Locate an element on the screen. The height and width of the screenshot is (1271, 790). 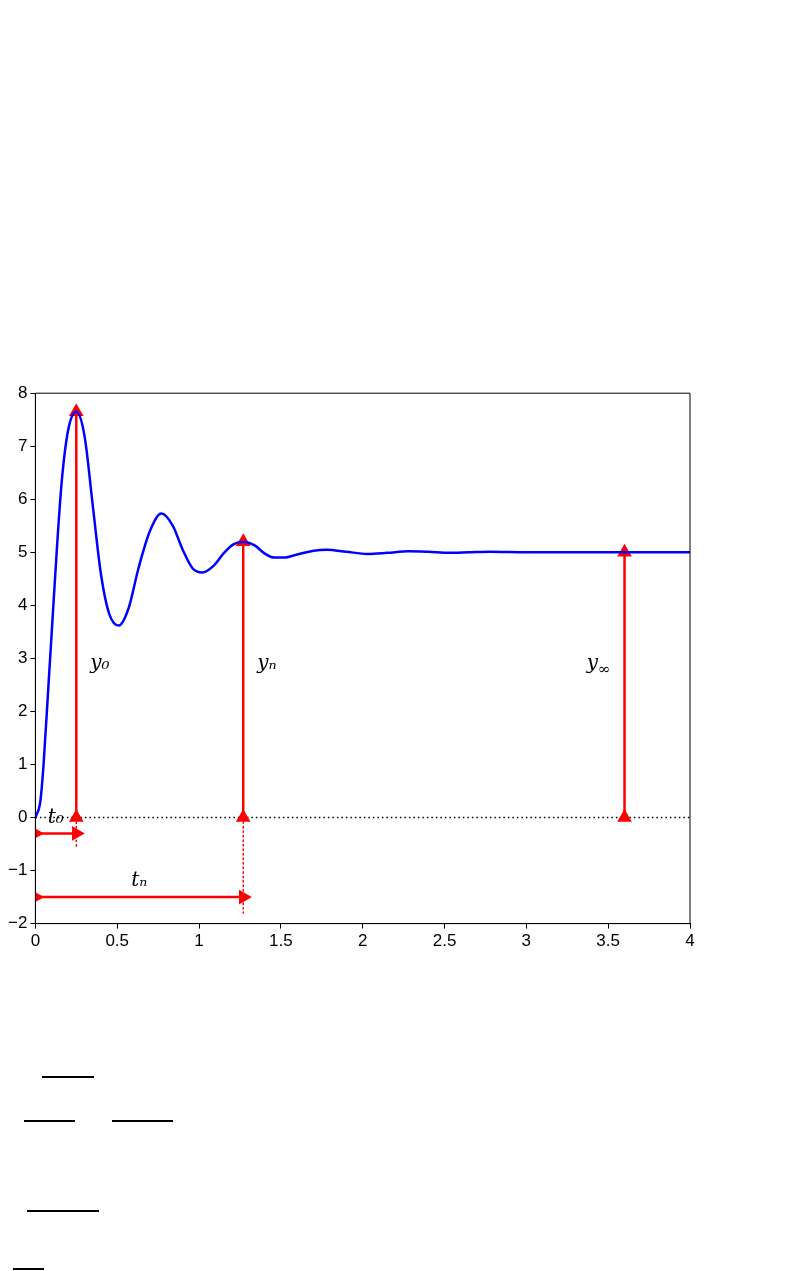
x-tick-label: 0.5 is located at coordinates (117, 941).